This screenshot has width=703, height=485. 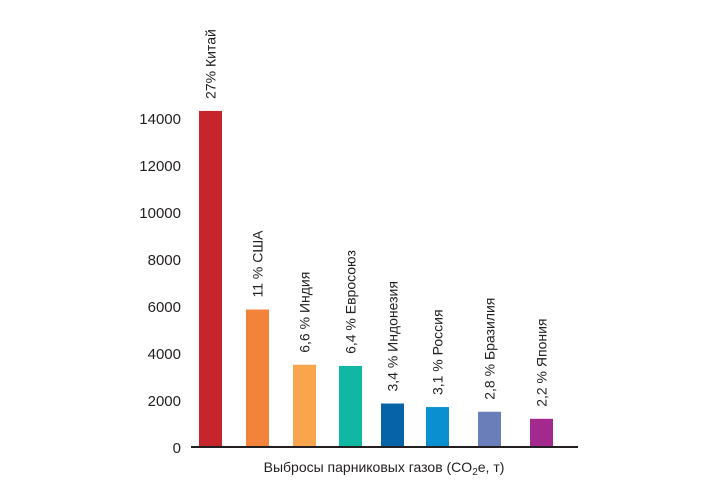 I want to click on data-label: 3,4 % Индонезия, so click(x=393, y=336).